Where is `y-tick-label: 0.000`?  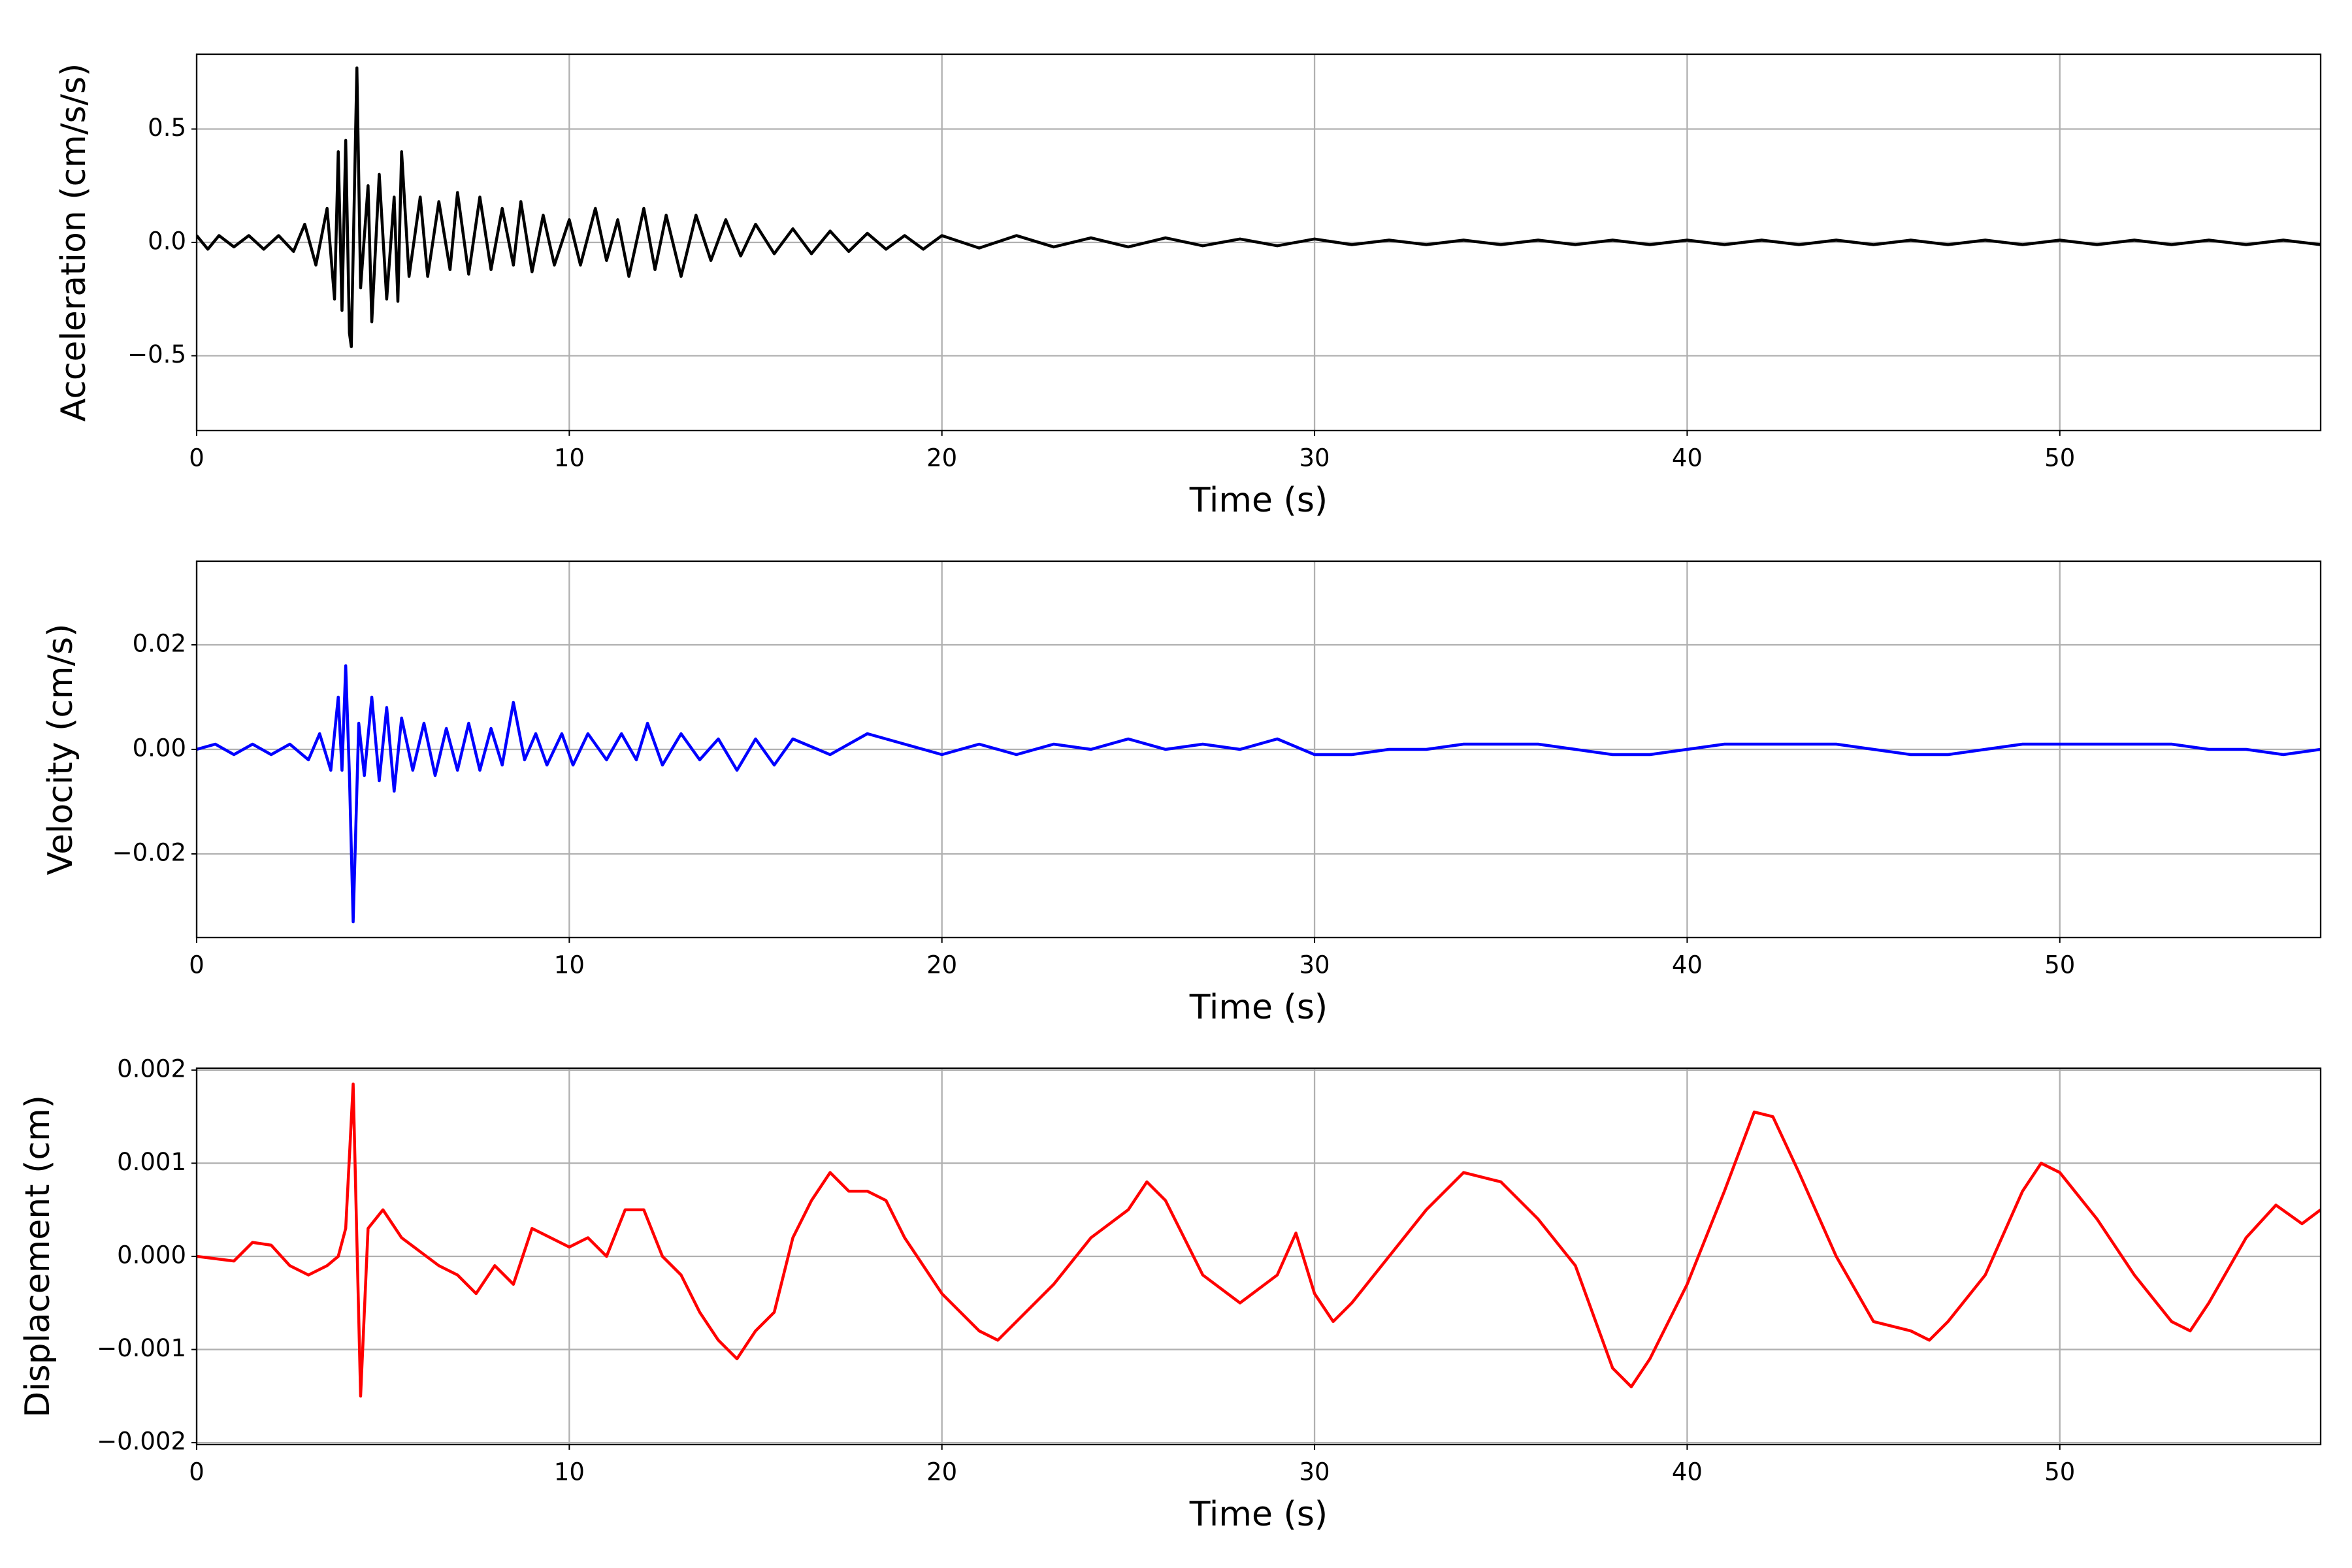 y-tick-label: 0.000 is located at coordinates (151, 1255).